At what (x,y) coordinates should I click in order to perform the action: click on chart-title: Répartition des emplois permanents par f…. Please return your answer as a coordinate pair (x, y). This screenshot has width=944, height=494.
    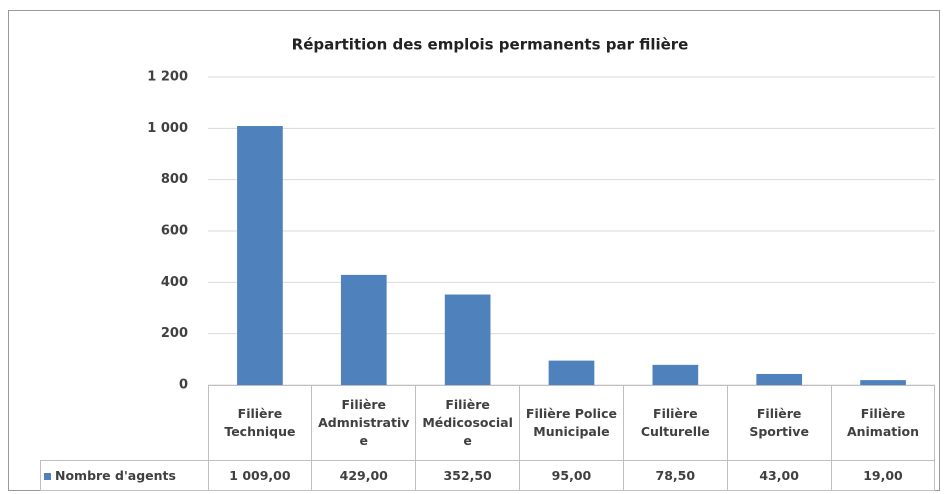
    Looking at the image, I should click on (490, 45).